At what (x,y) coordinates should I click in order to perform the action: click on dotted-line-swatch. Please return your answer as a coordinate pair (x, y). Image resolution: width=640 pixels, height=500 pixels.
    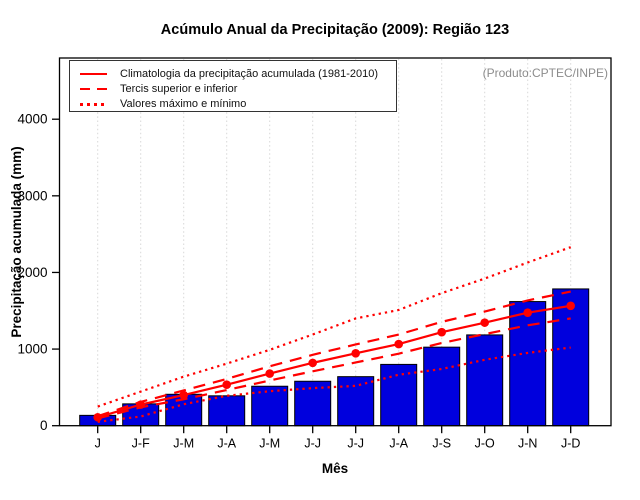
    Looking at the image, I should click on (93, 104).